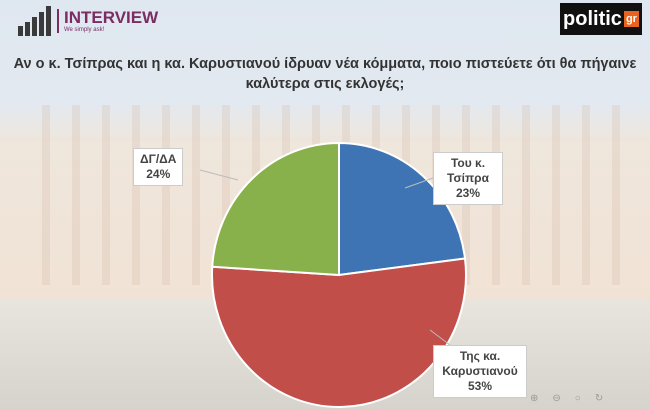  What do you see at coordinates (606, 398) in the screenshot?
I see `rotate-icon: ↻` at bounding box center [606, 398].